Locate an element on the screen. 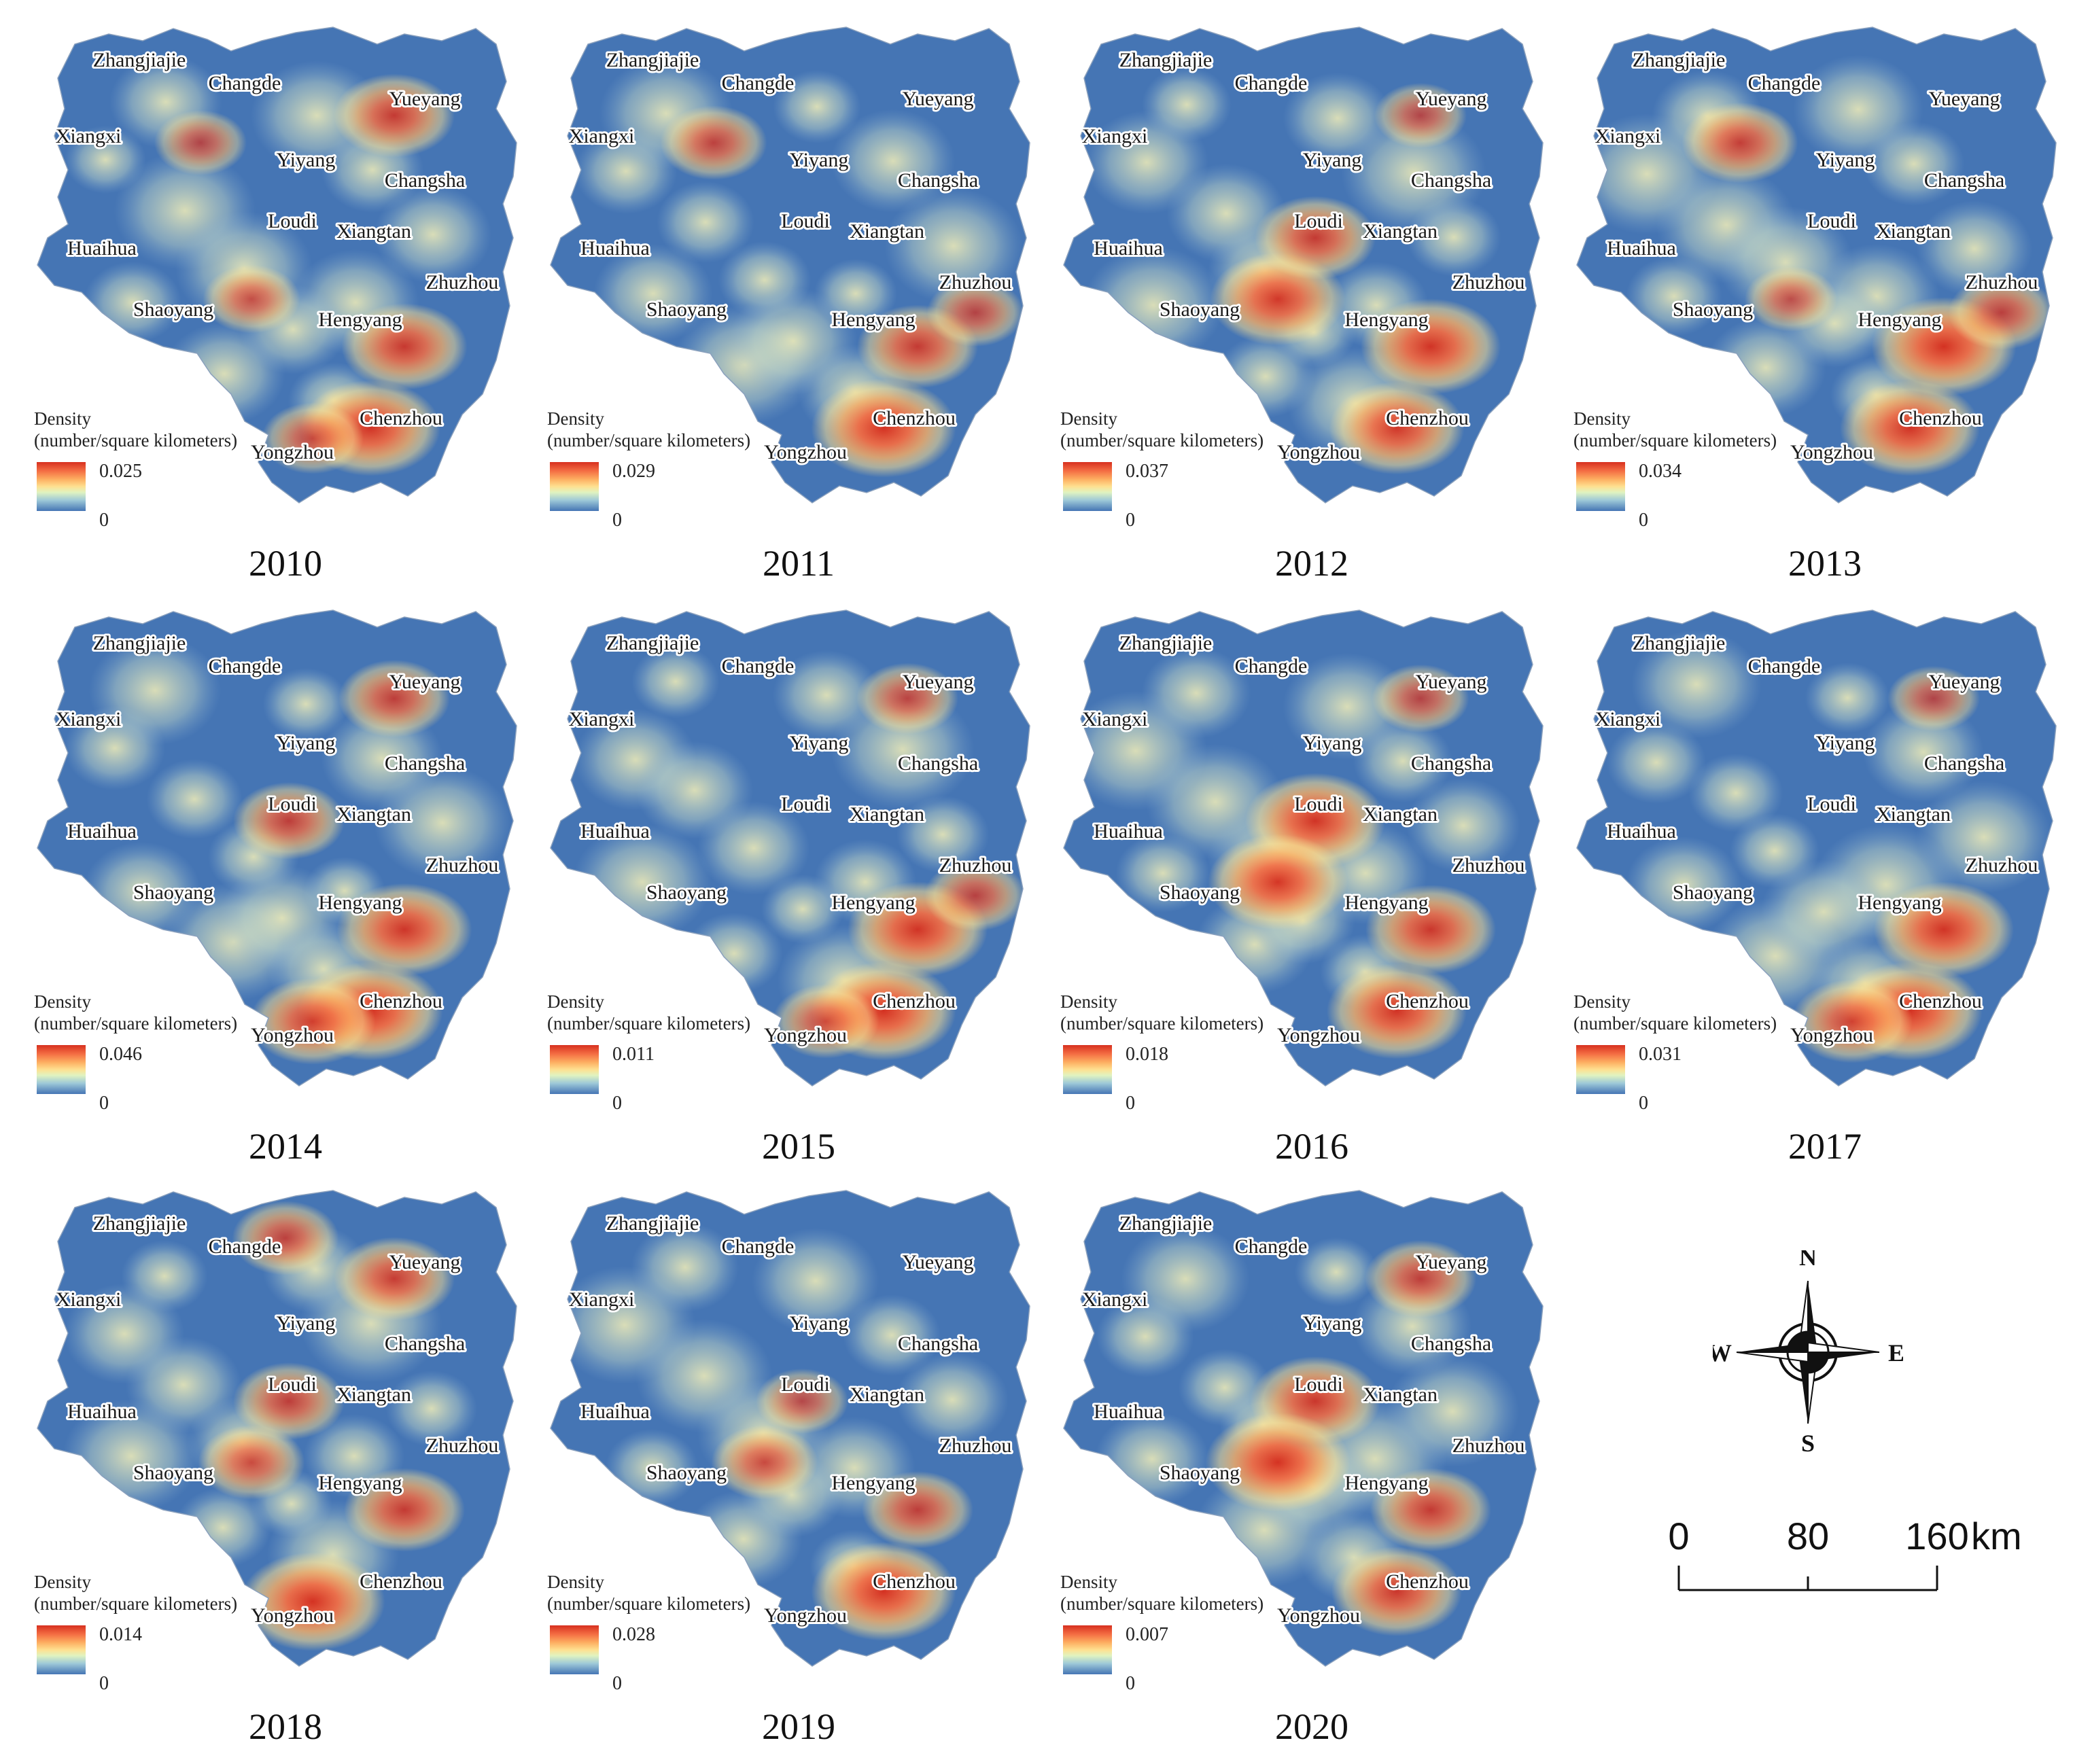 This screenshot has width=2090, height=1764. panel-year-label: 2014 is located at coordinates (285, 1146).